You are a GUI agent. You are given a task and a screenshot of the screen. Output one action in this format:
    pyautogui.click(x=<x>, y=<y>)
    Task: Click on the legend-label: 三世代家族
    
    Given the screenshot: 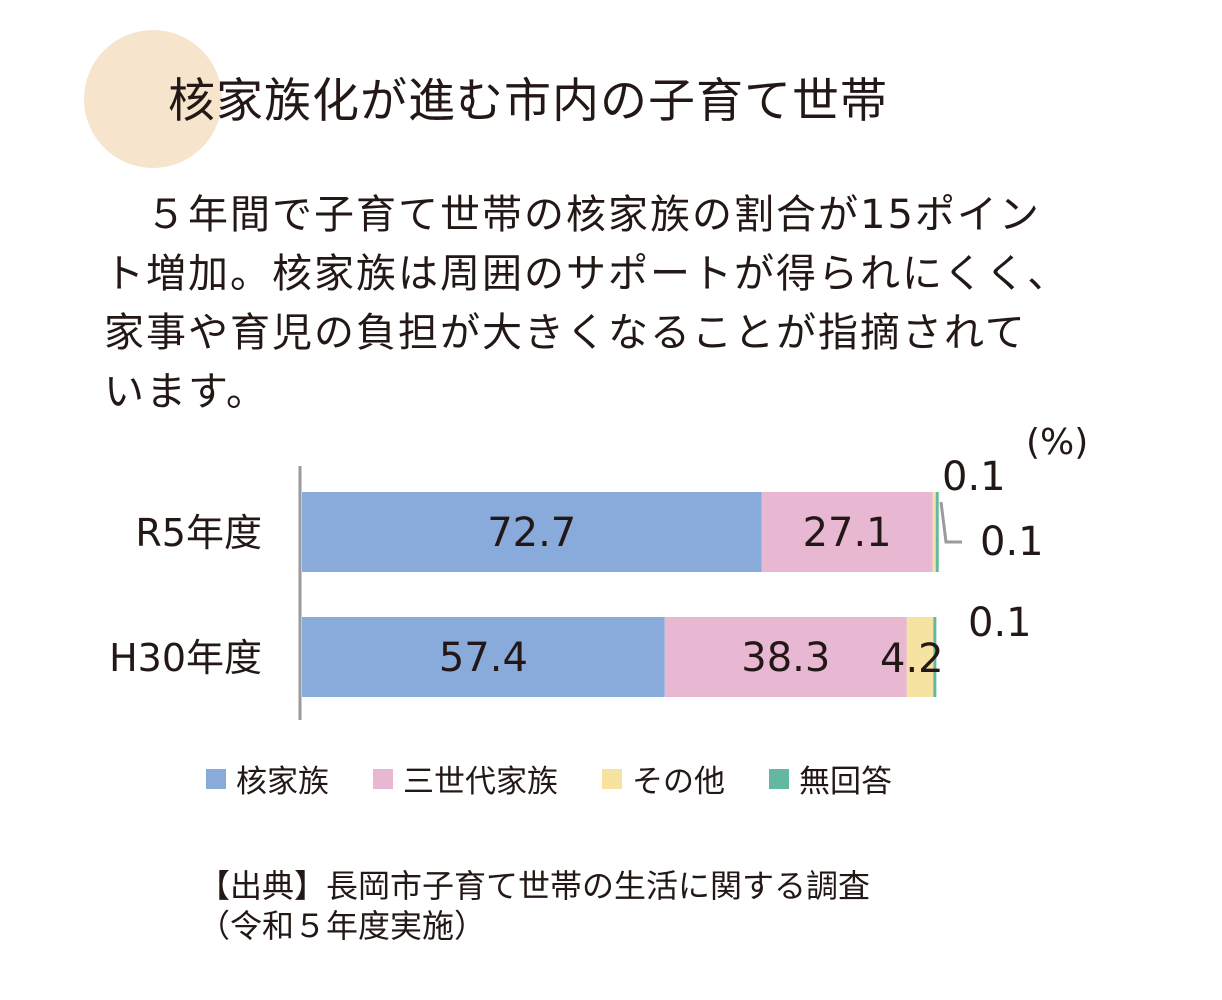 What is the action you would take?
    pyautogui.click(x=480, y=782)
    